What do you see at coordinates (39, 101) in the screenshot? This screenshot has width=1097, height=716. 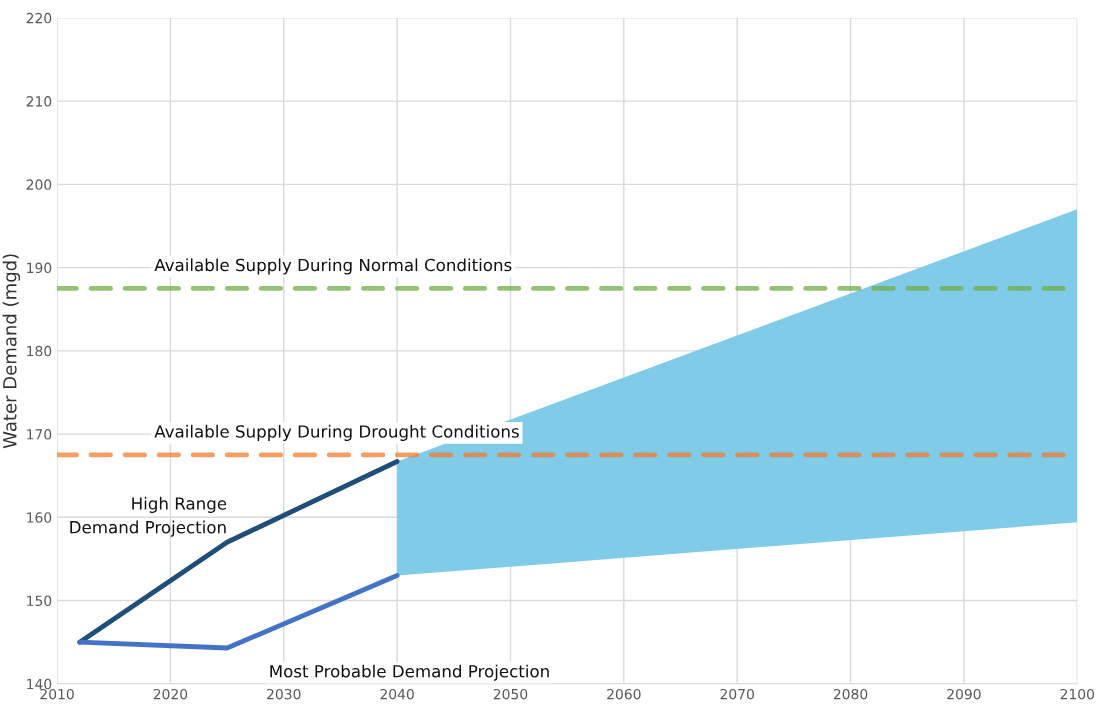 I see `y-tick-label: 210` at bounding box center [39, 101].